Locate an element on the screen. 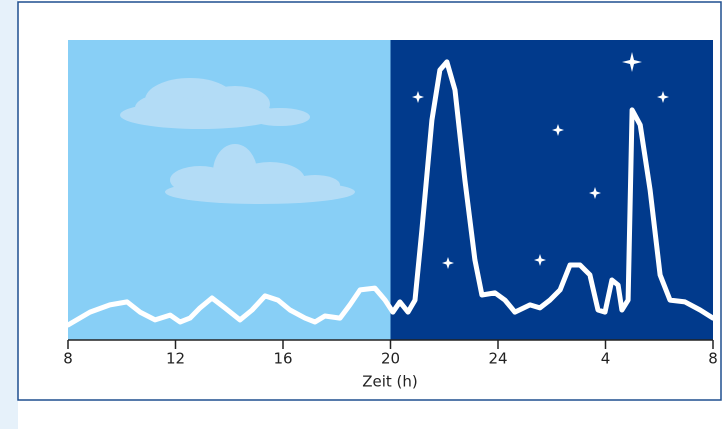 This screenshot has width=727, height=429. side-strip is located at coordinates (9, 214).